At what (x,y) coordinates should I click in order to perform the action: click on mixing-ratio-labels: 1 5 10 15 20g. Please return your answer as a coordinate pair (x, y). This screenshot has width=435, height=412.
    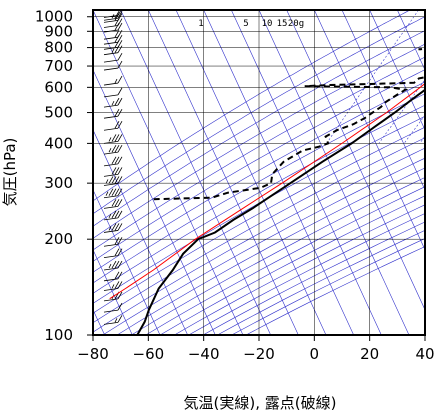
    Looking at the image, I should click on (251, 24).